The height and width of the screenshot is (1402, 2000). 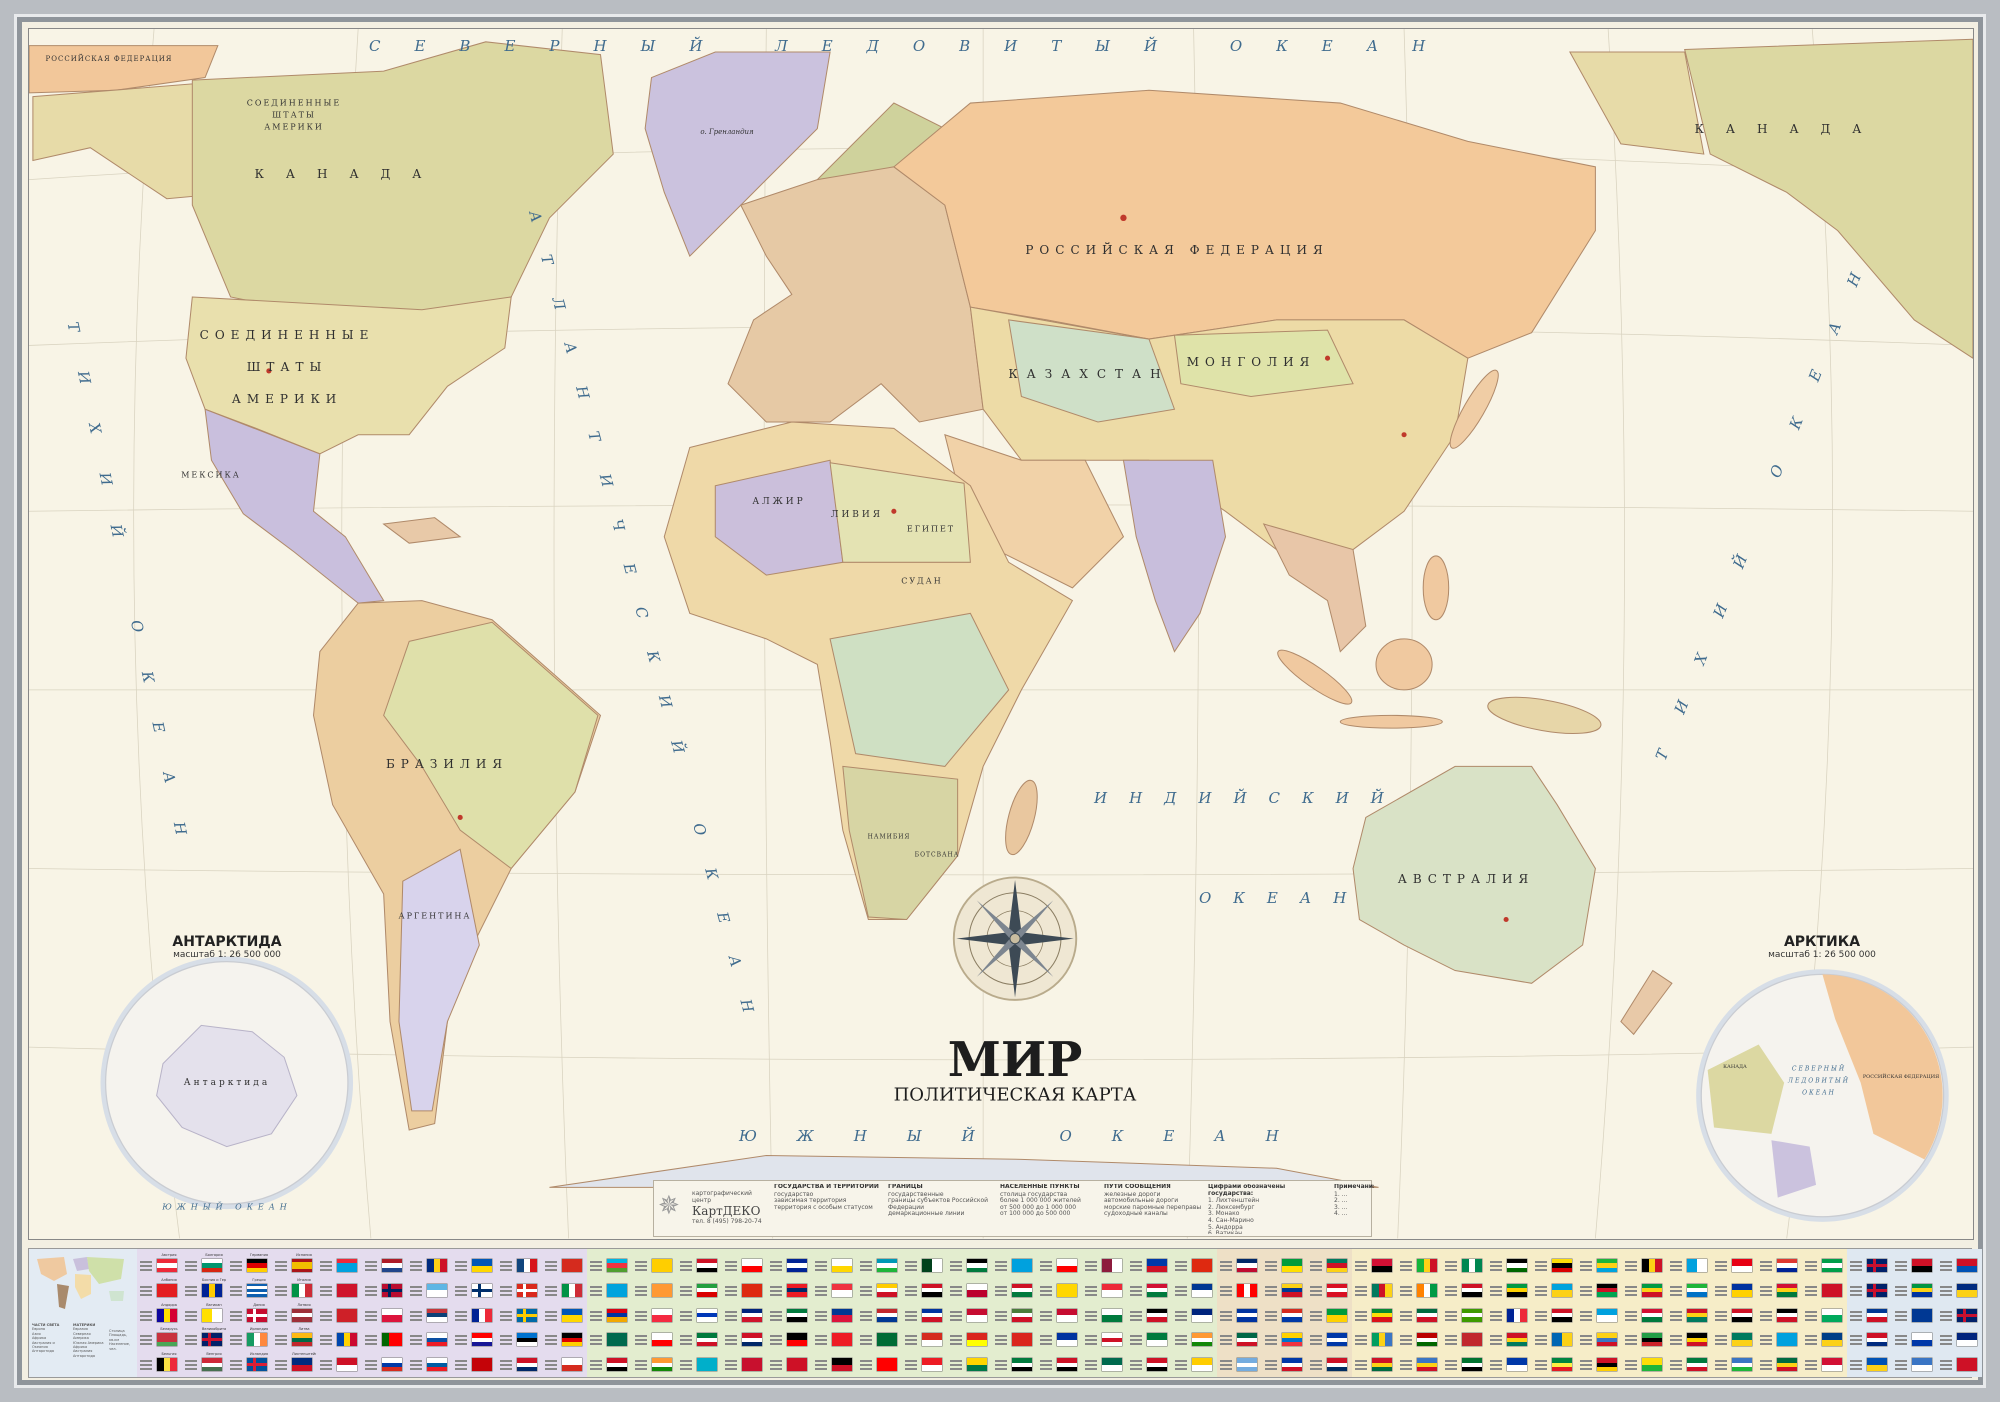 I want to click on land-southern-africa, so click(x=900, y=843).